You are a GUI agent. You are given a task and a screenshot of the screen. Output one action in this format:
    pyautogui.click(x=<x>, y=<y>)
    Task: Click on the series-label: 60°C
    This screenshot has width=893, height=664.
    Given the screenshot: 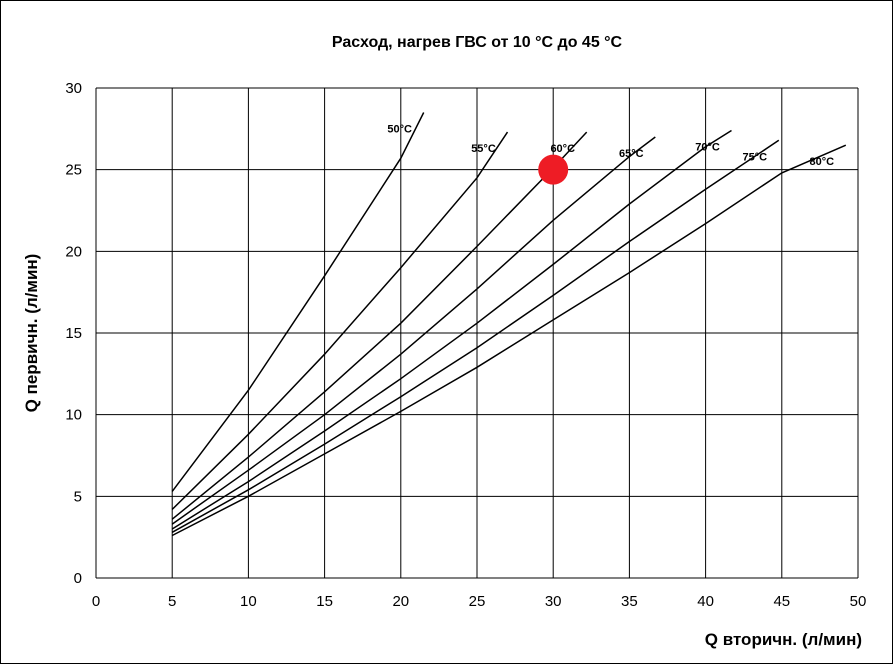 What is the action you would take?
    pyautogui.click(x=562, y=149)
    